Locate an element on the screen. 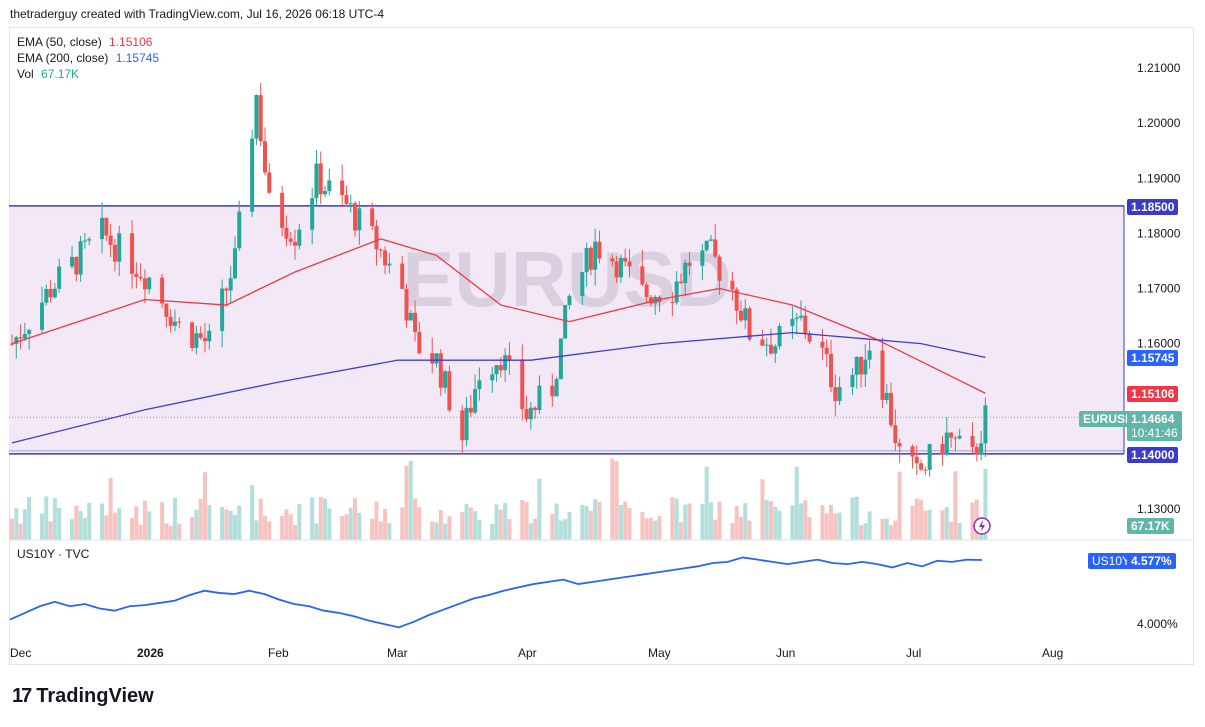 The image size is (1205, 727). last-price-tag: 1.14664 10:41:46 is located at coordinates (1154, 426).